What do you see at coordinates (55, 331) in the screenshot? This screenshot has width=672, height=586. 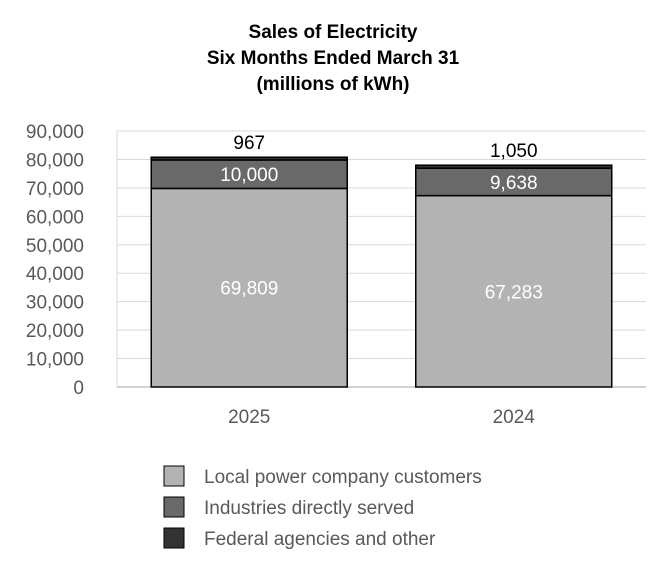 I see `y-tick-label: 20,000` at bounding box center [55, 331].